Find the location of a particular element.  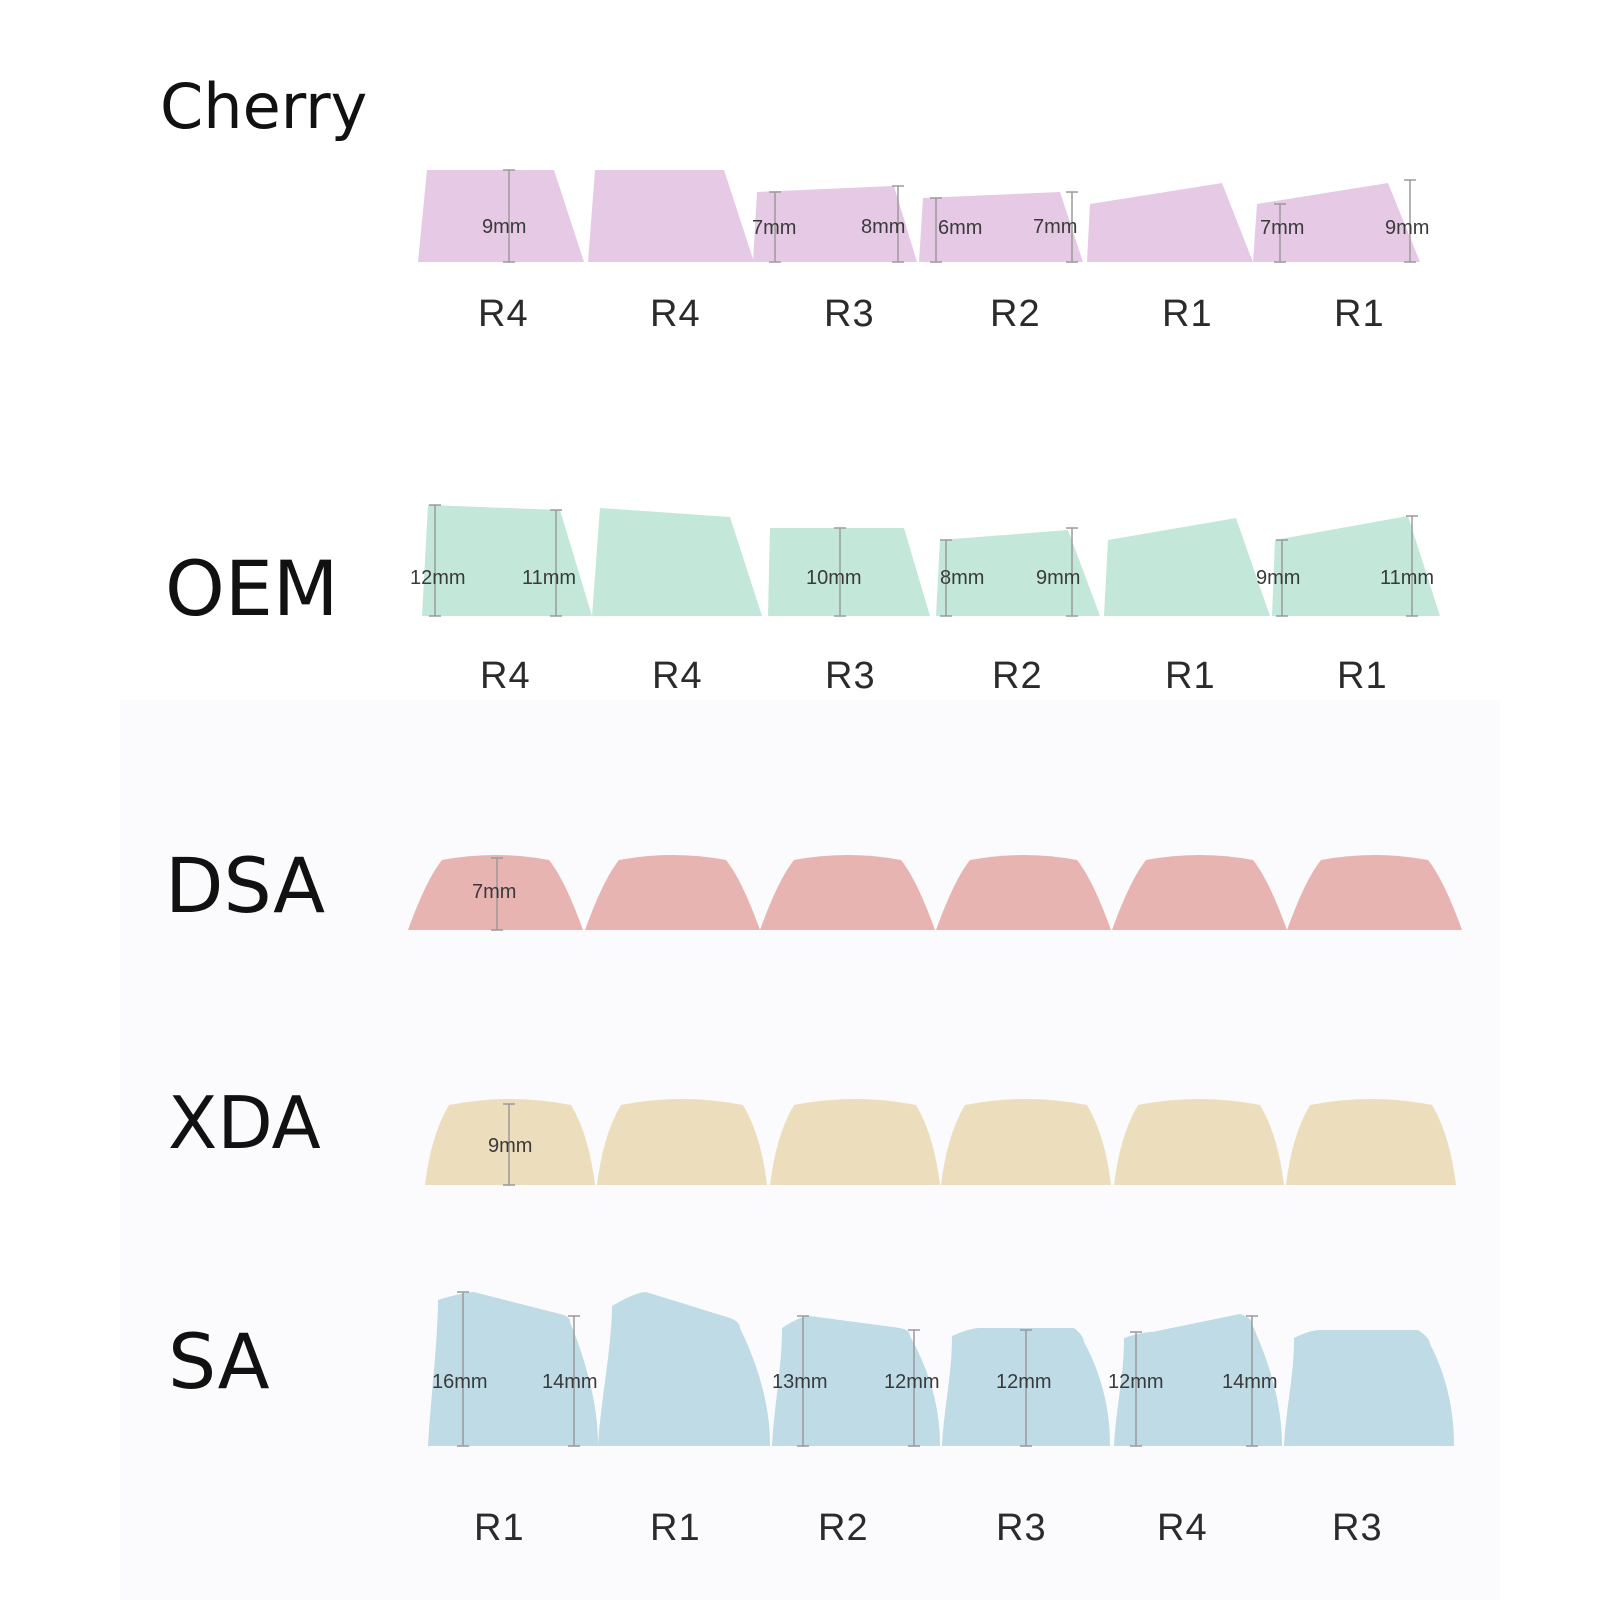

xda-height-label: 9mm is located at coordinates (510, 1146).